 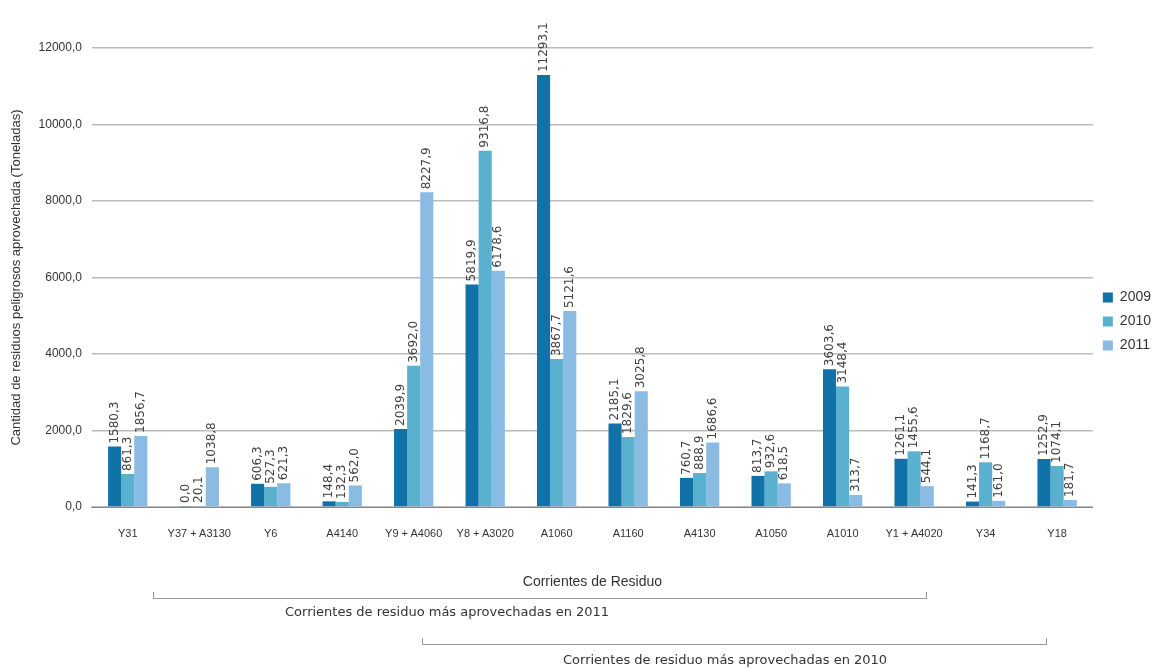 I want to click on data-label: 5819,9, so click(x=471, y=260).